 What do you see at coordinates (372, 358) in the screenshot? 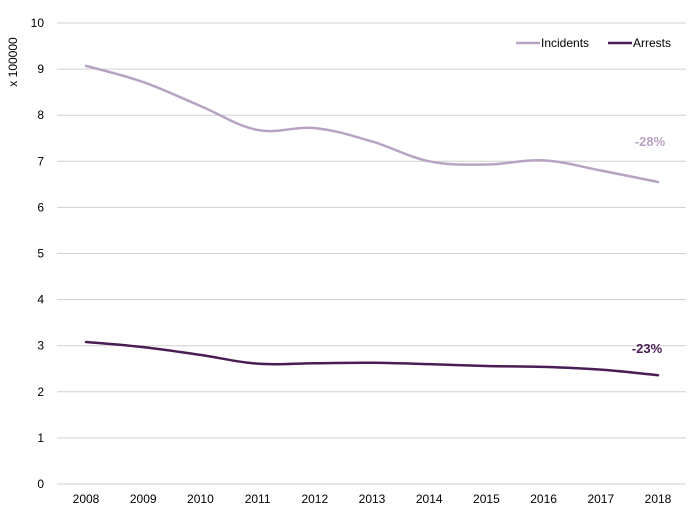
I see `series-line-arrests` at bounding box center [372, 358].